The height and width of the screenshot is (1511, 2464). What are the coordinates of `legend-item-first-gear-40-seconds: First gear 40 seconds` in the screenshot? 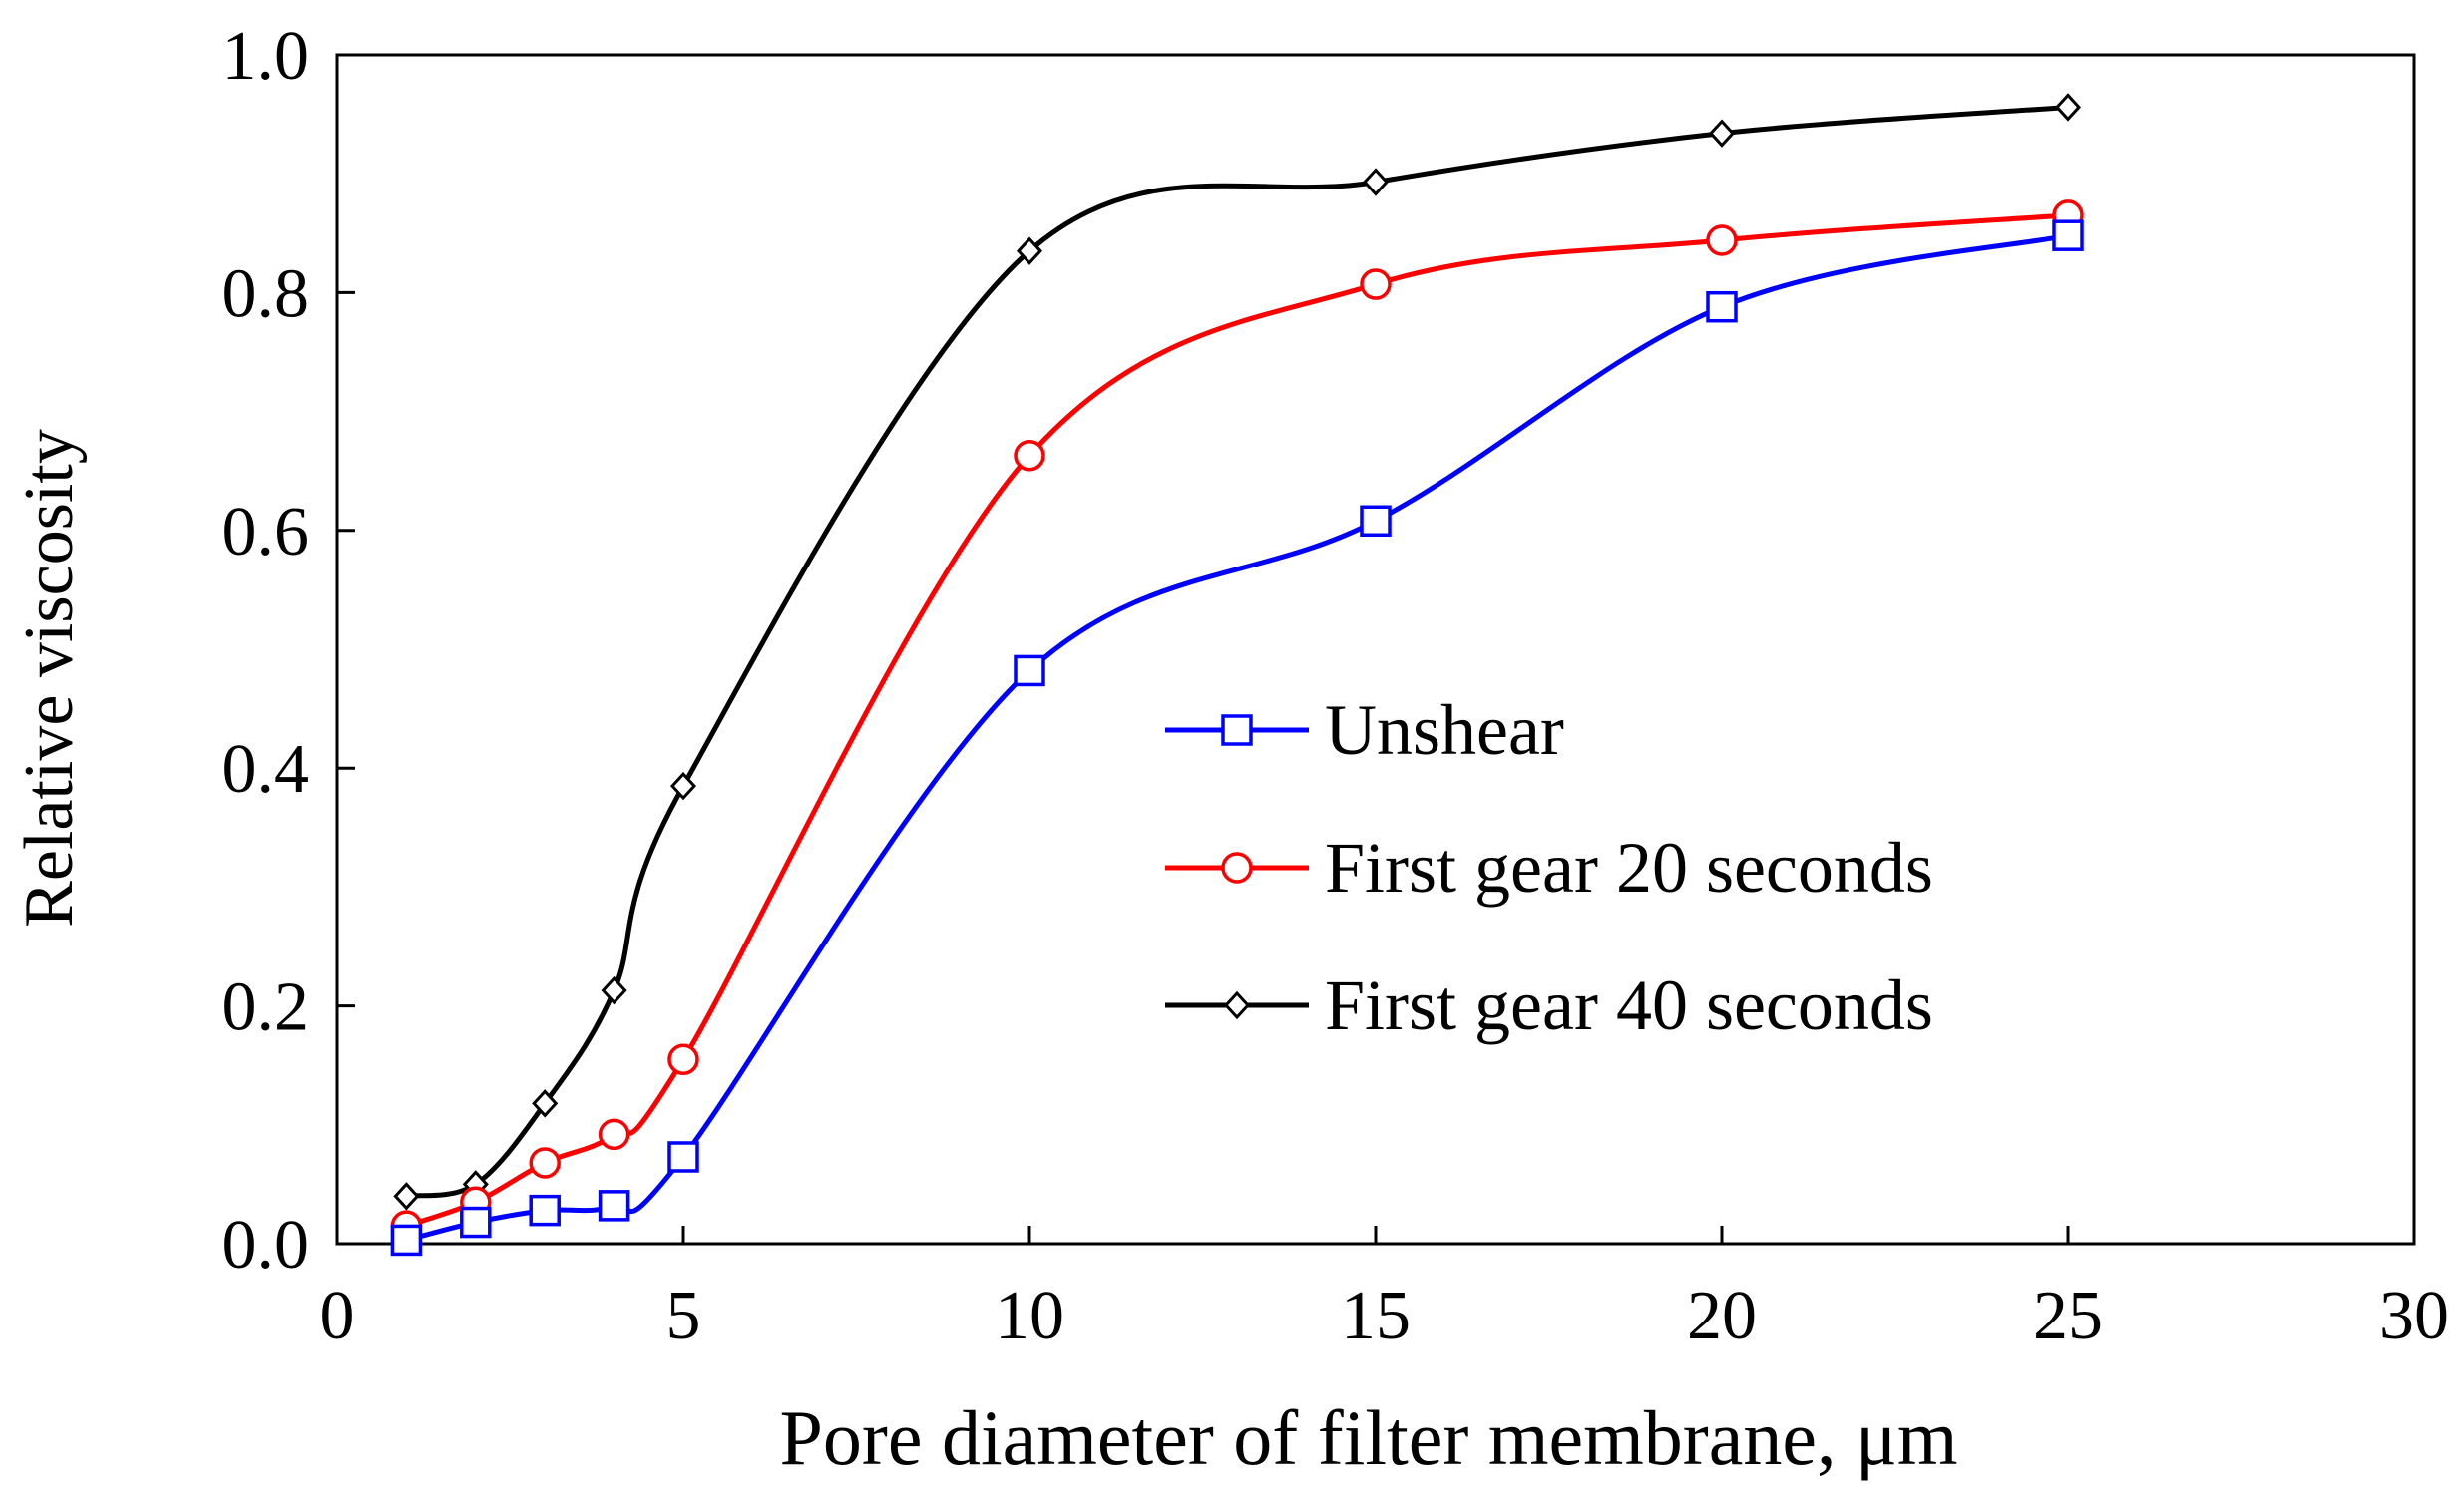 It's located at (1549, 1005).